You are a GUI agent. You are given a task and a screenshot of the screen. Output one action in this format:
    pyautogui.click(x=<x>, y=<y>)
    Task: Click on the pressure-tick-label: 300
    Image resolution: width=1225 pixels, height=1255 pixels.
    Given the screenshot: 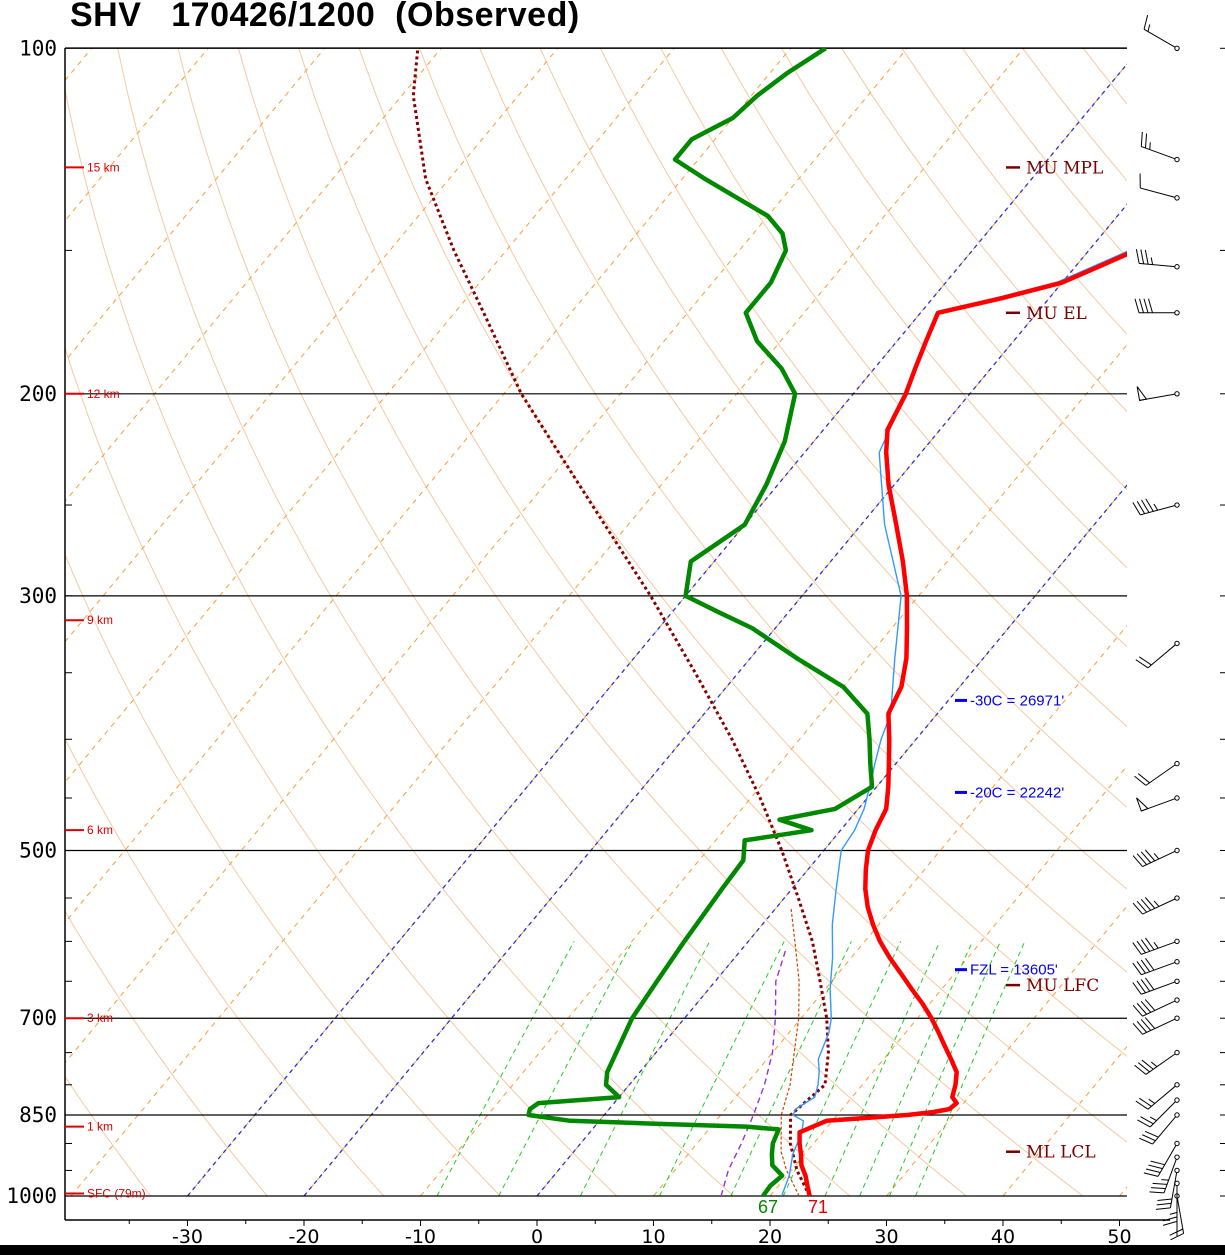 What is the action you would take?
    pyautogui.click(x=38, y=596)
    